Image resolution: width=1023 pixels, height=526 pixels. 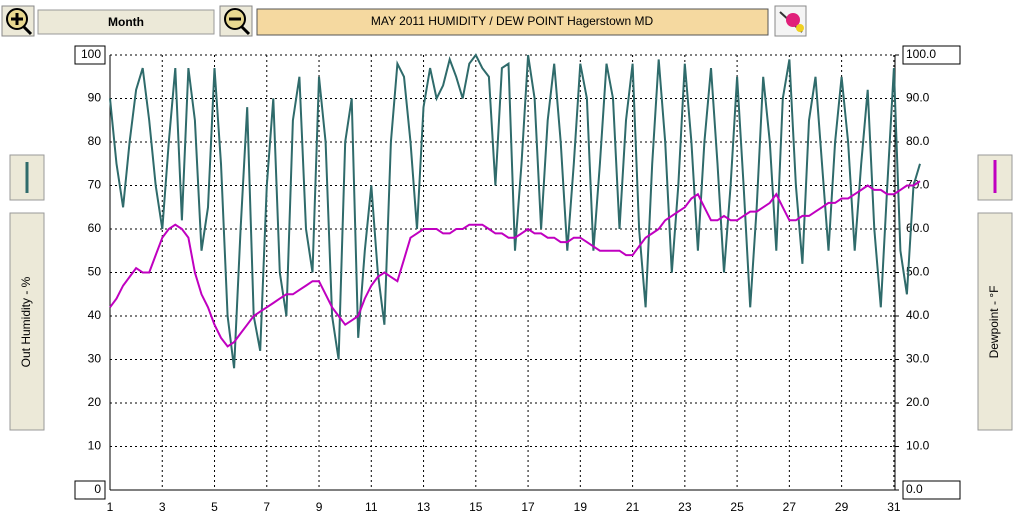 I want to click on x-tick-label: 23, so click(x=685, y=507).